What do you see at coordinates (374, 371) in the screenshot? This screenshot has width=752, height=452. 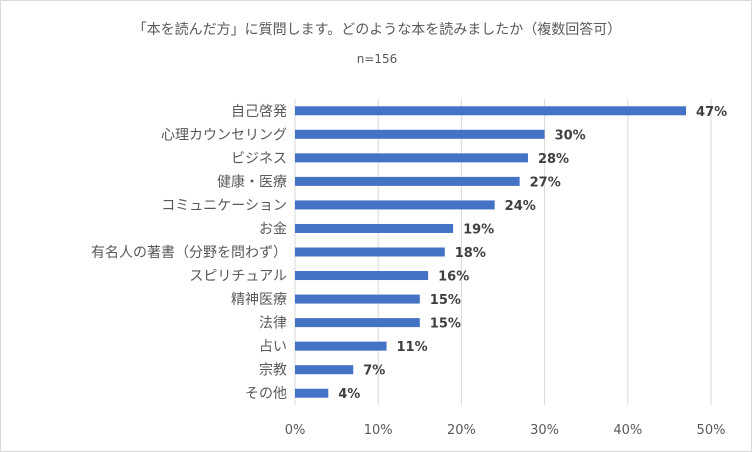 I see `data-label: 7%` at bounding box center [374, 371].